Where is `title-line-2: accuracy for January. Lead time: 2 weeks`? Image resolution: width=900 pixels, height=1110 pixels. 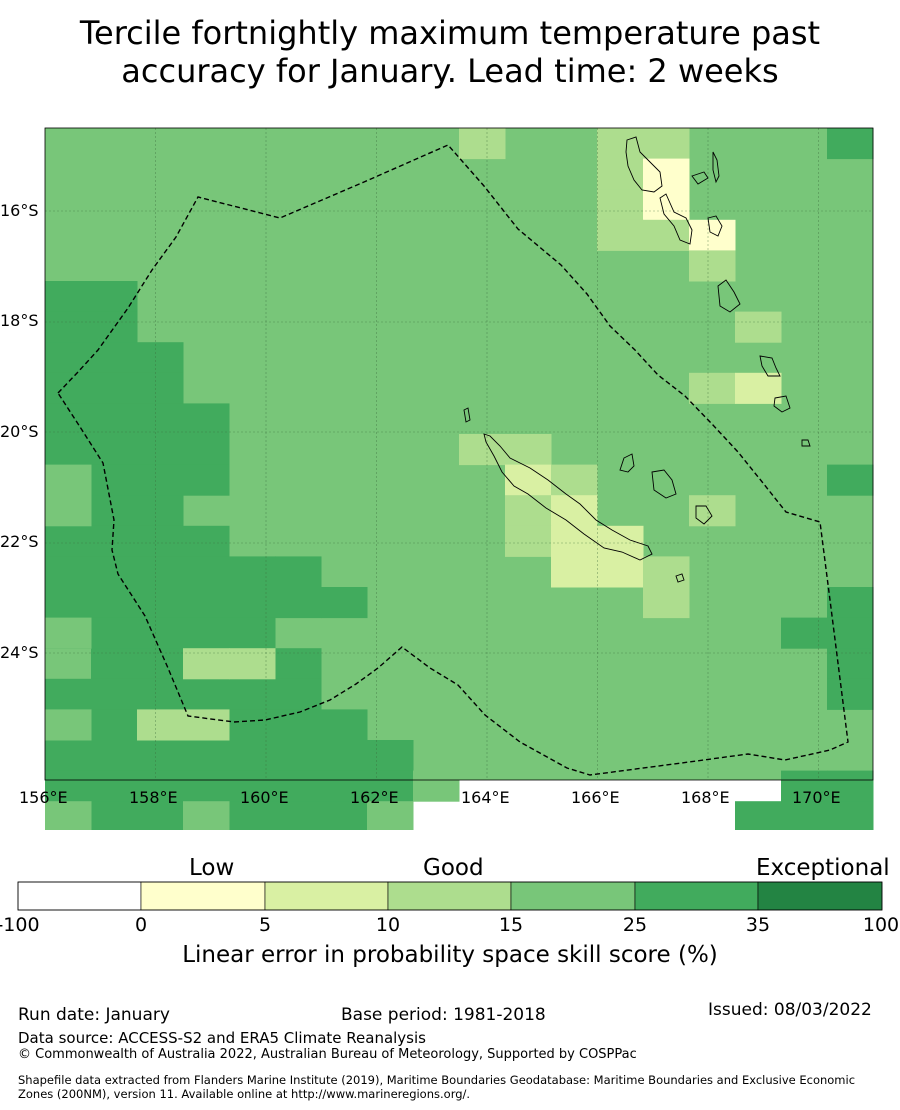
title-line-2: accuracy for January. Lead time: 2 weeks is located at coordinates (450, 71).